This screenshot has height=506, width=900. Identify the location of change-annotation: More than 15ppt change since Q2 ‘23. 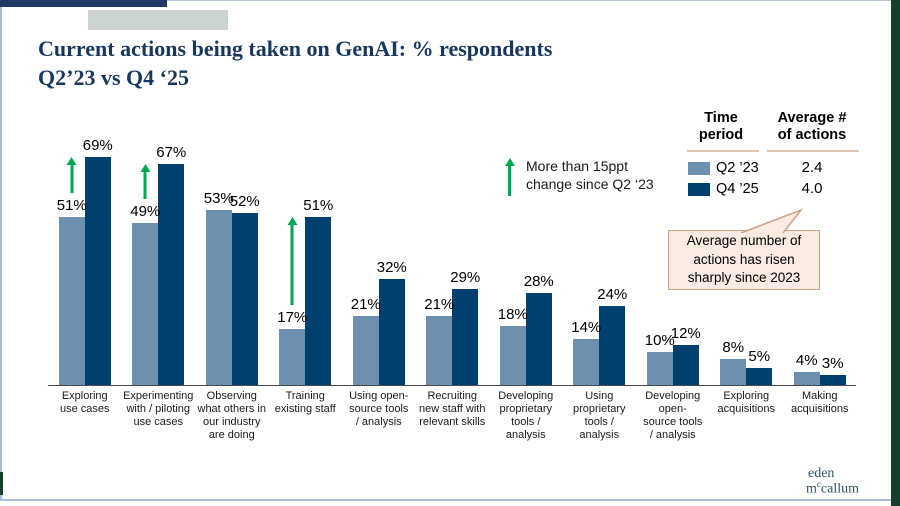
(579, 176).